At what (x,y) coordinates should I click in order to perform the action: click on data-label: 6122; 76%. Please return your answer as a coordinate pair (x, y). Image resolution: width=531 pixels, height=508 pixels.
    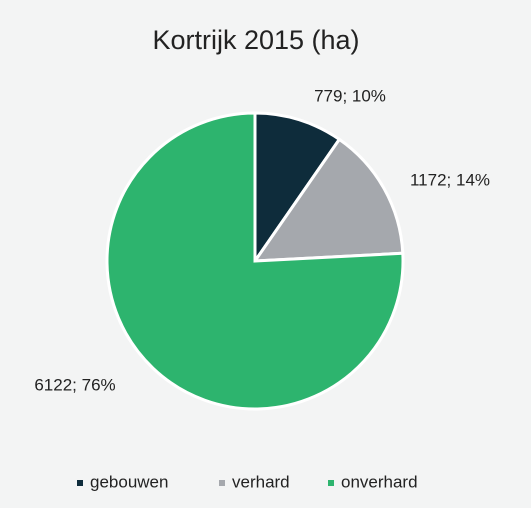
    Looking at the image, I should click on (74, 384).